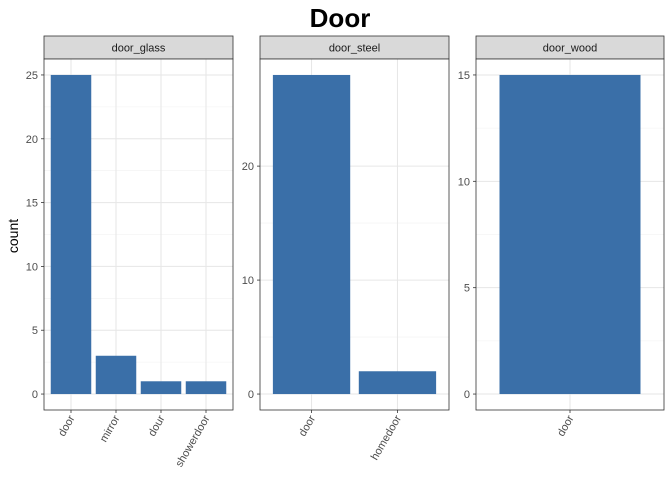 The width and height of the screenshot is (672, 480). What do you see at coordinates (340, 18) in the screenshot?
I see `chart-title: Door` at bounding box center [340, 18].